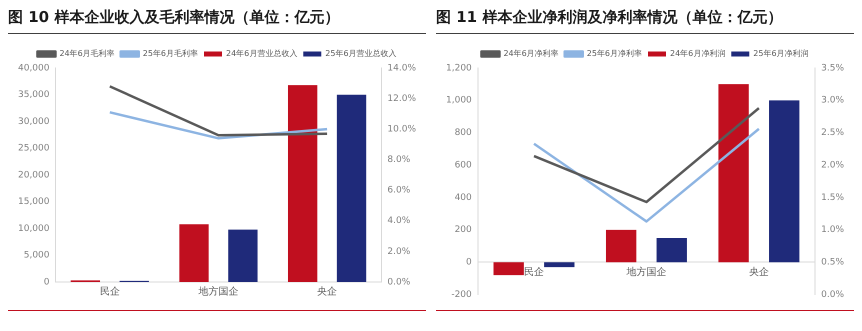 This screenshot has height=331, width=862. What do you see at coordinates (459, 68) in the screenshot?
I see `y-tick-label: 1,200` at bounding box center [459, 68].